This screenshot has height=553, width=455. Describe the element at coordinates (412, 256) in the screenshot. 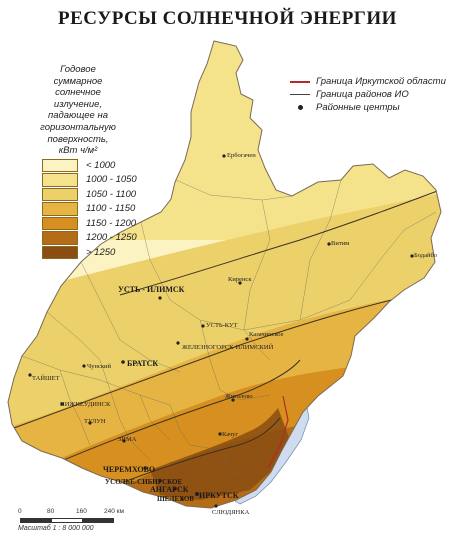

I see `city-dot-bodaibo` at that location.